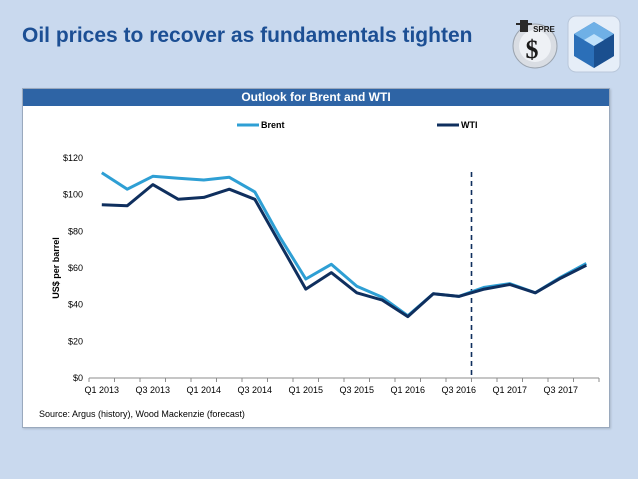 This screenshot has height=479, width=638. Describe the element at coordinates (458, 390) in the screenshot. I see `x-tick-label: Q3 2016` at that location.